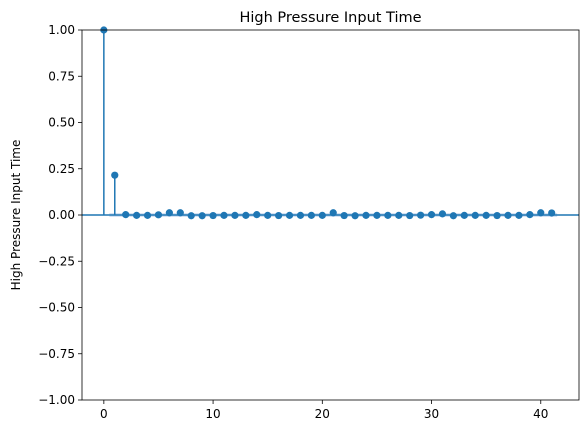 This screenshot has height=433, width=587. Describe the element at coordinates (212, 414) in the screenshot. I see `x-tick-label: 10` at that location.